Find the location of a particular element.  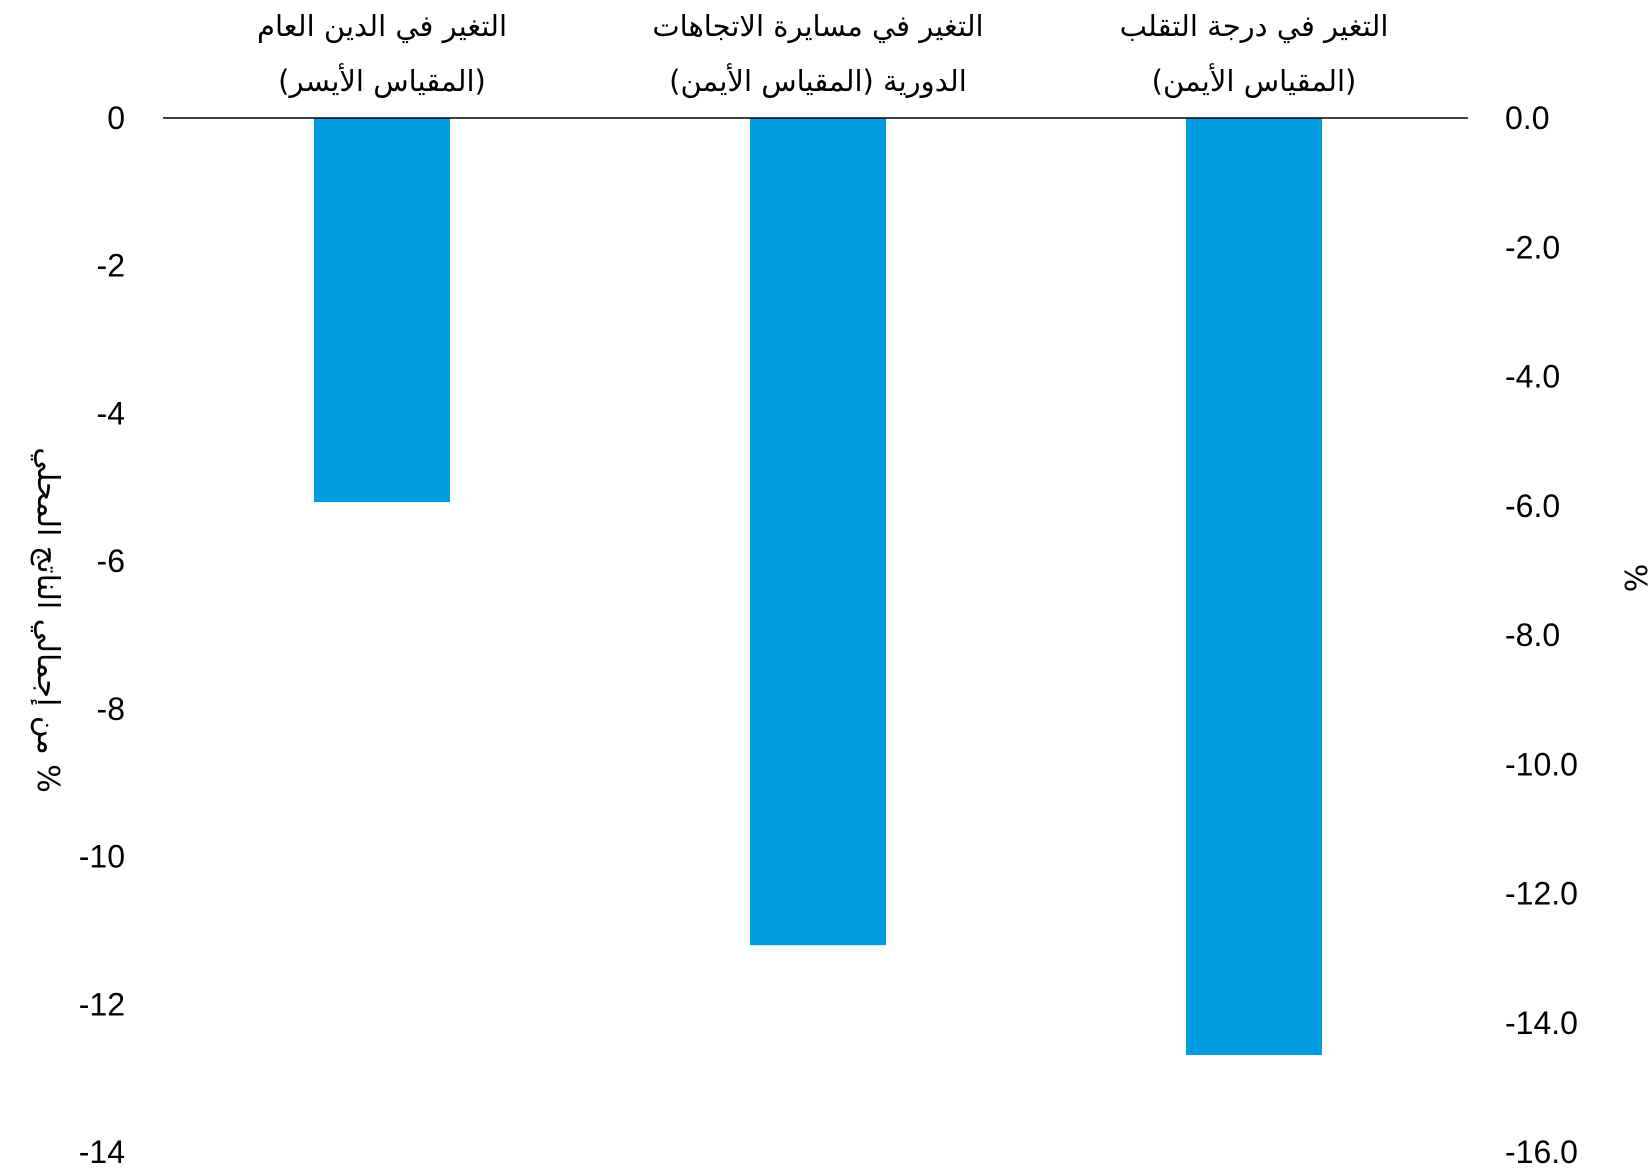

right-tick-label: -6.0 is located at coordinates (1532, 506).